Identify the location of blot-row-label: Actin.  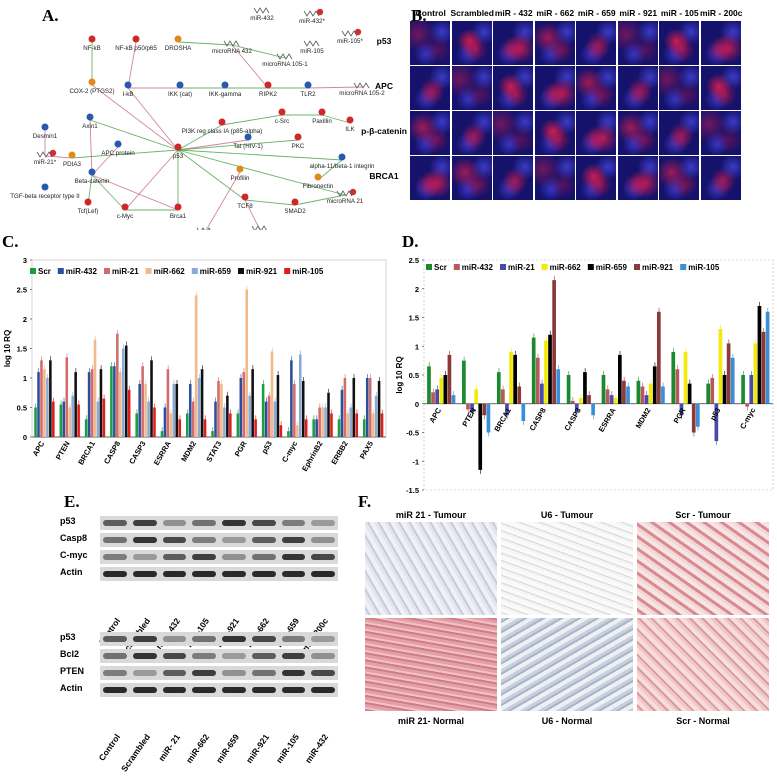
(71, 688).